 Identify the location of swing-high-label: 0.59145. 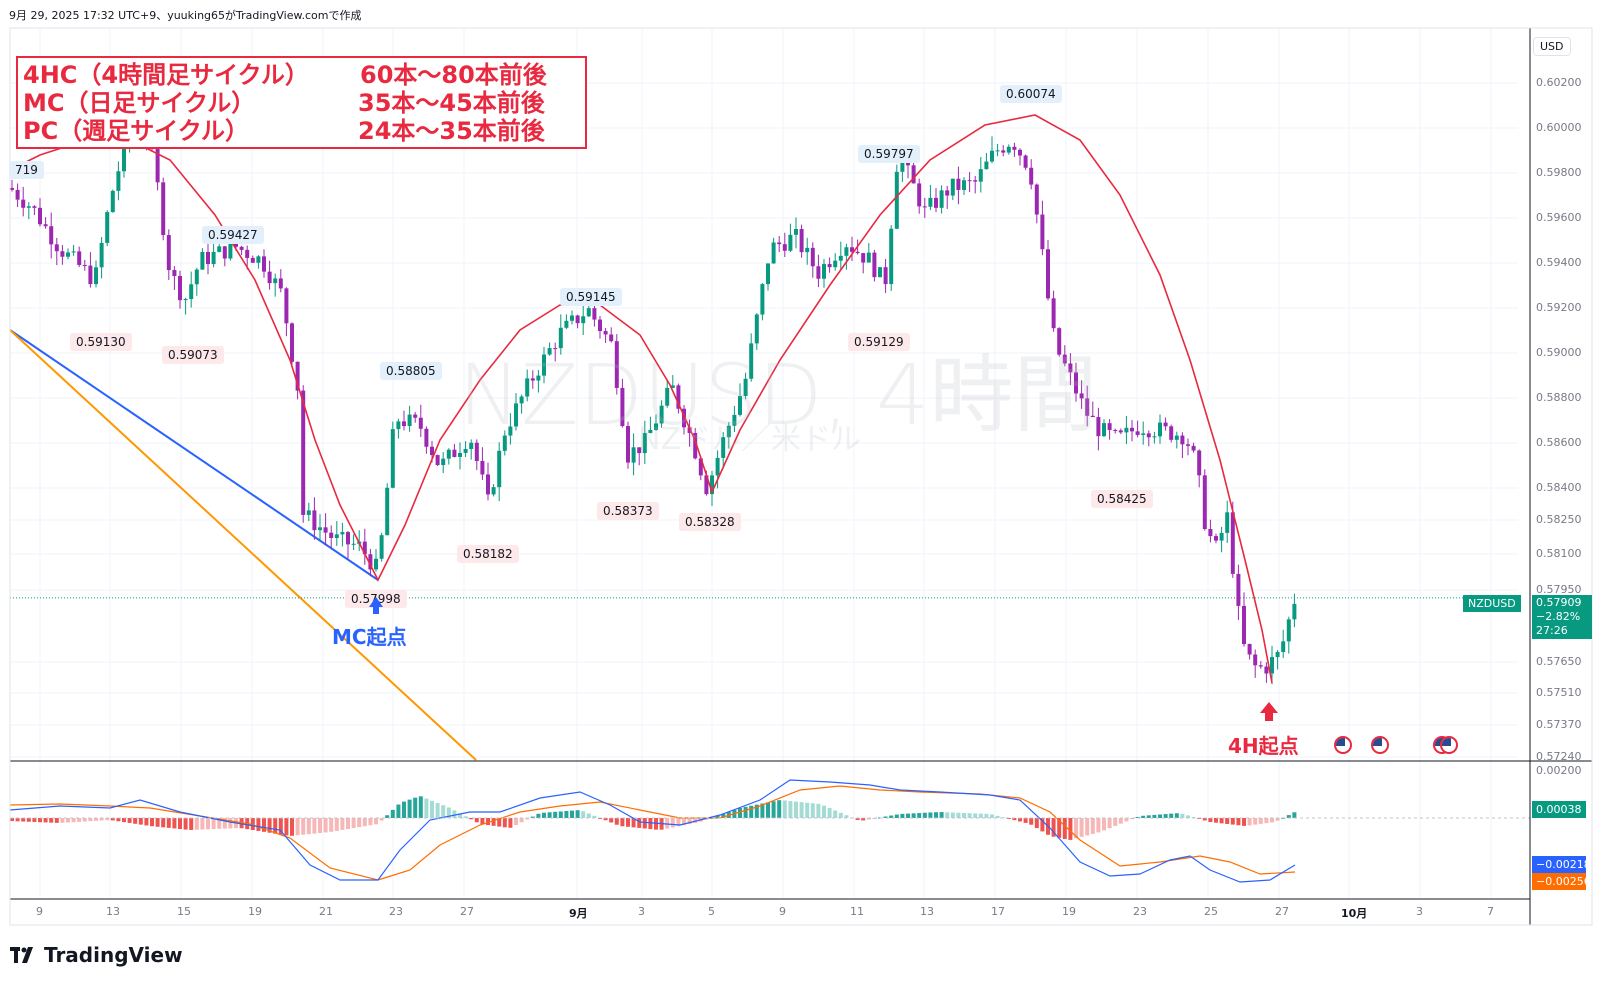
(591, 297).